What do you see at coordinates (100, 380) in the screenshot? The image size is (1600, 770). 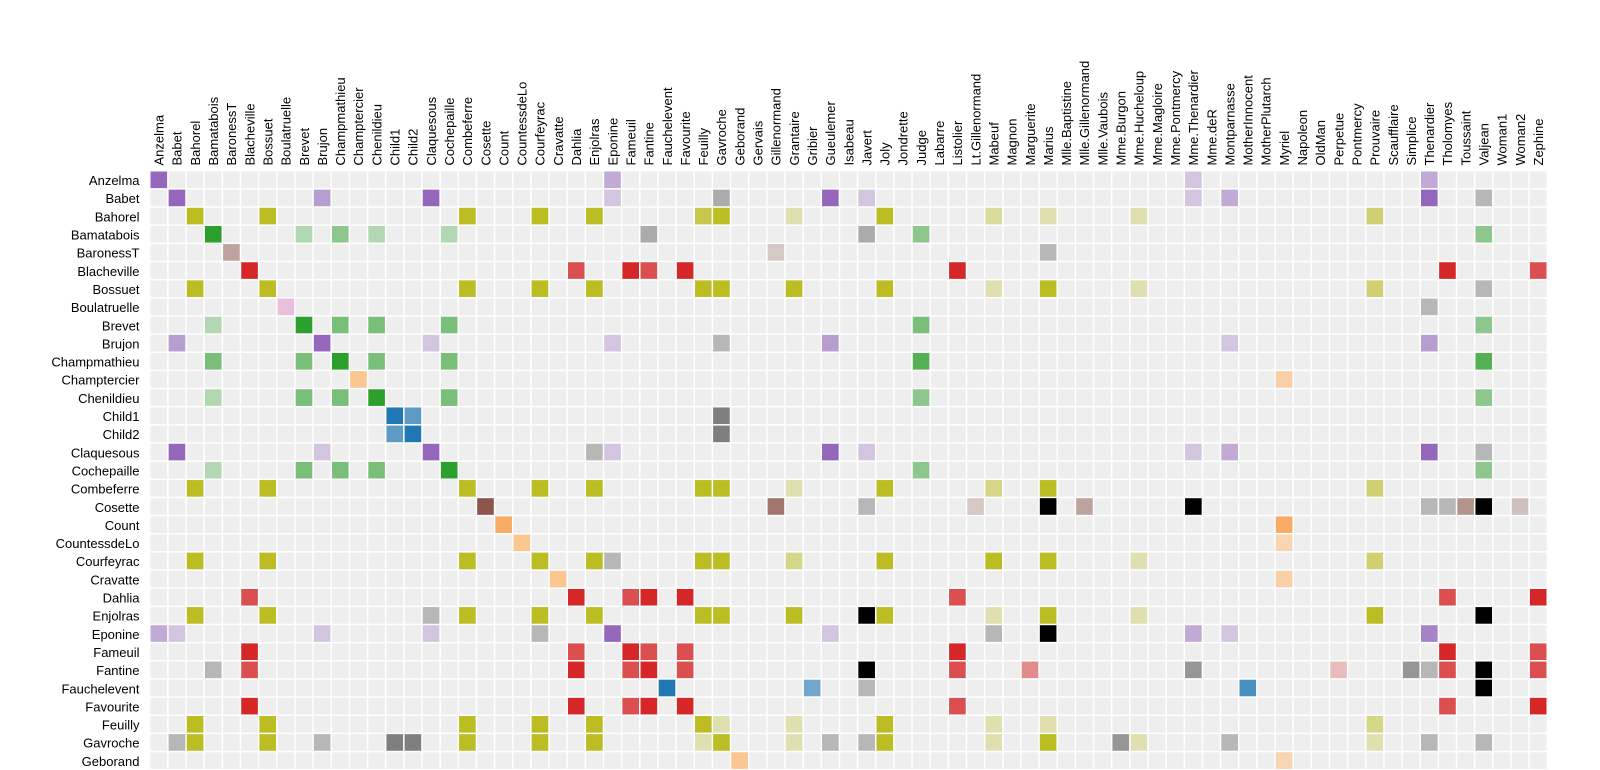 I see `row-label: Champtercier` at bounding box center [100, 380].